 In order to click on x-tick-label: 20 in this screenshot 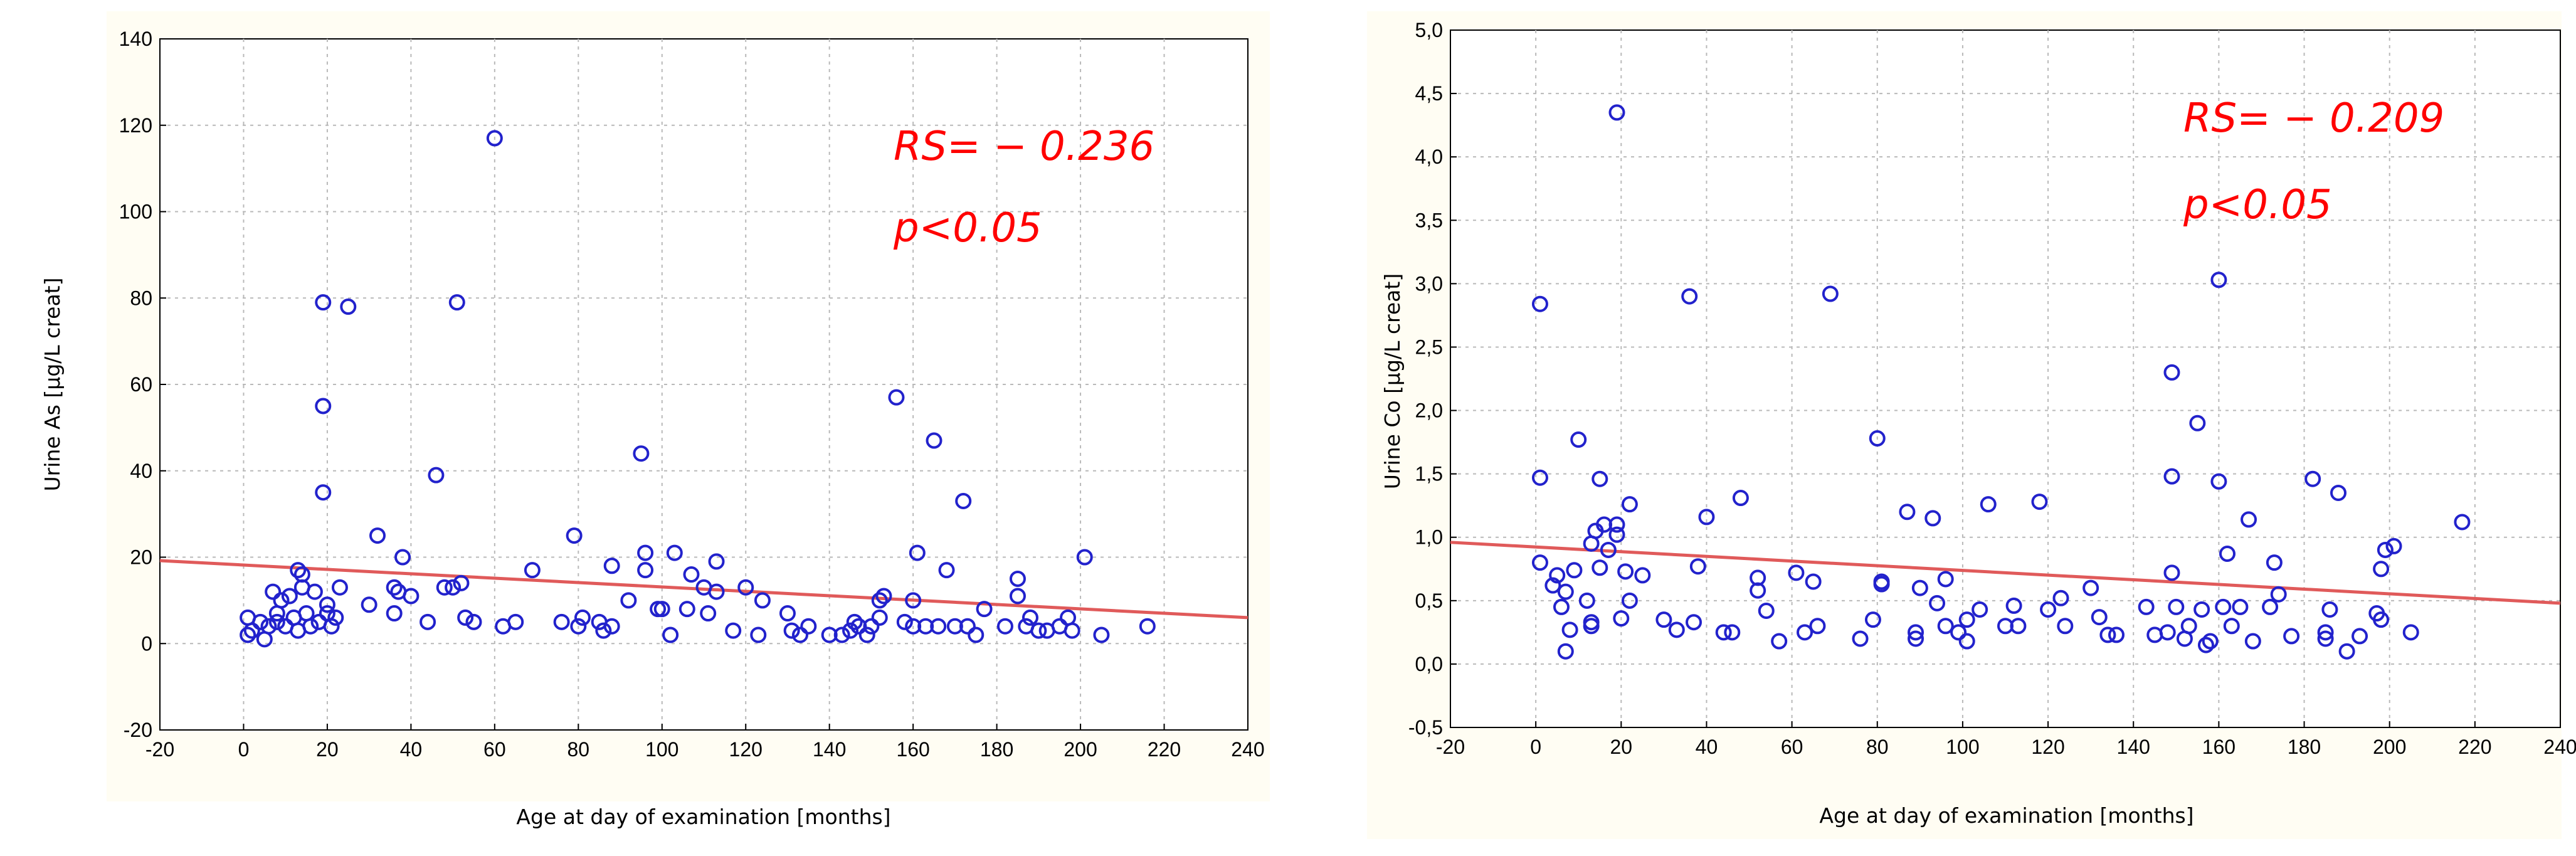, I will do `click(1621, 747)`.